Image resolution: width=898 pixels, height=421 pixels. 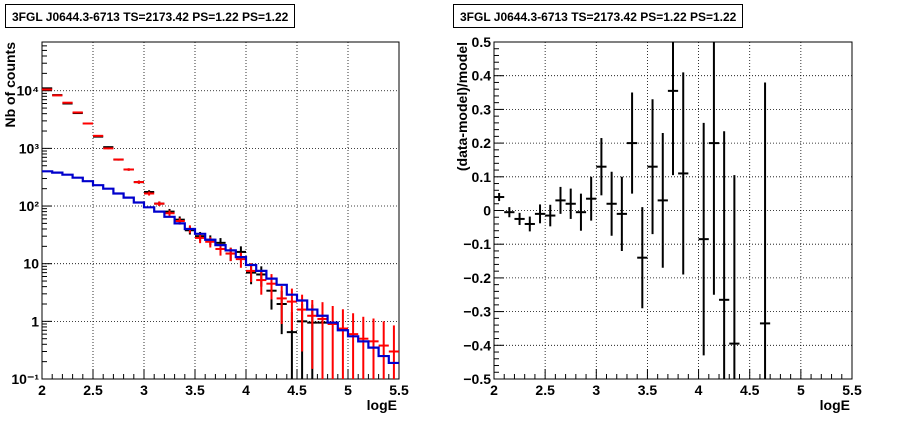 What do you see at coordinates (482, 143) in the screenshot?
I see `y-tick-label: 0.2` at bounding box center [482, 143].